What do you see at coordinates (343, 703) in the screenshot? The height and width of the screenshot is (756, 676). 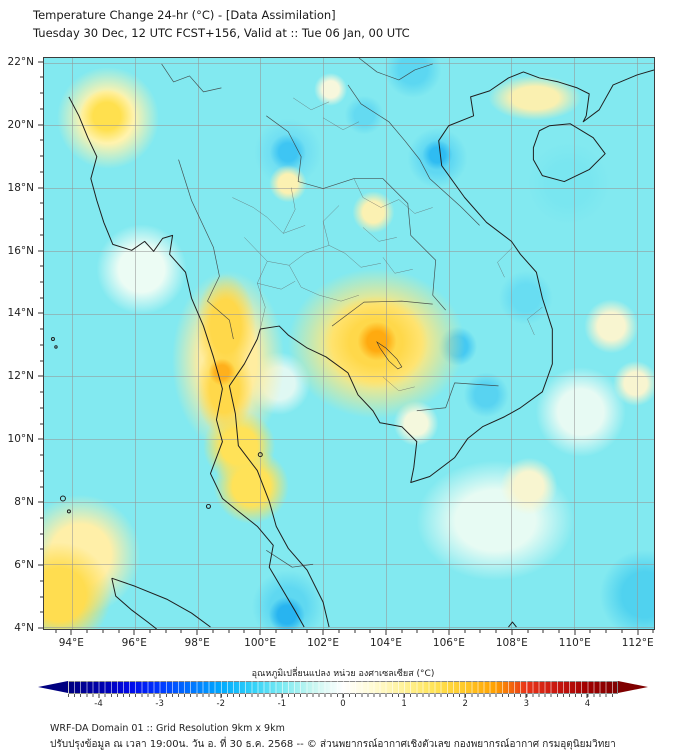 I see `colorbar-tick-labels: -4 -3 -2 -1 0 1 2 3 4` at bounding box center [343, 703].